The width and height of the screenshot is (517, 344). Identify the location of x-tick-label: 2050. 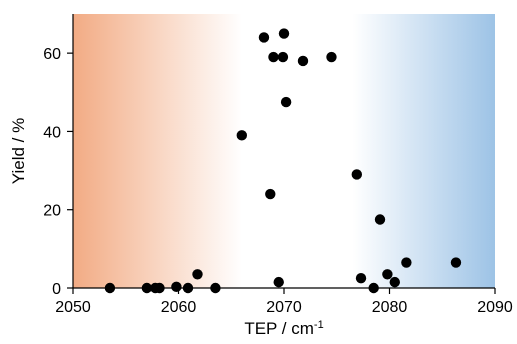
(73, 307).